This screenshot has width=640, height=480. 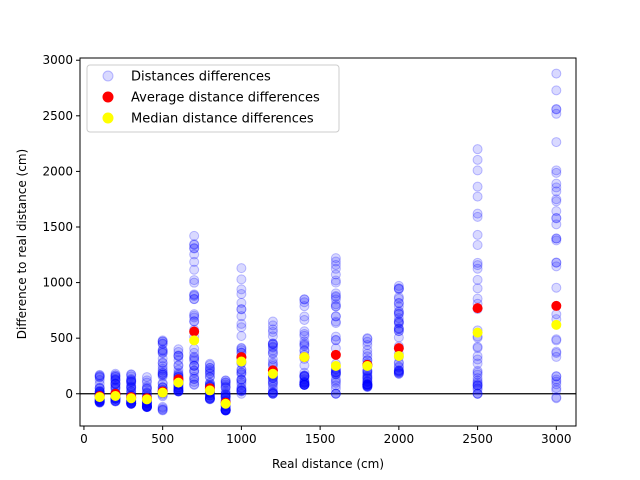 What do you see at coordinates (162, 439) in the screenshot?
I see `x-tick-label: 500` at bounding box center [162, 439].